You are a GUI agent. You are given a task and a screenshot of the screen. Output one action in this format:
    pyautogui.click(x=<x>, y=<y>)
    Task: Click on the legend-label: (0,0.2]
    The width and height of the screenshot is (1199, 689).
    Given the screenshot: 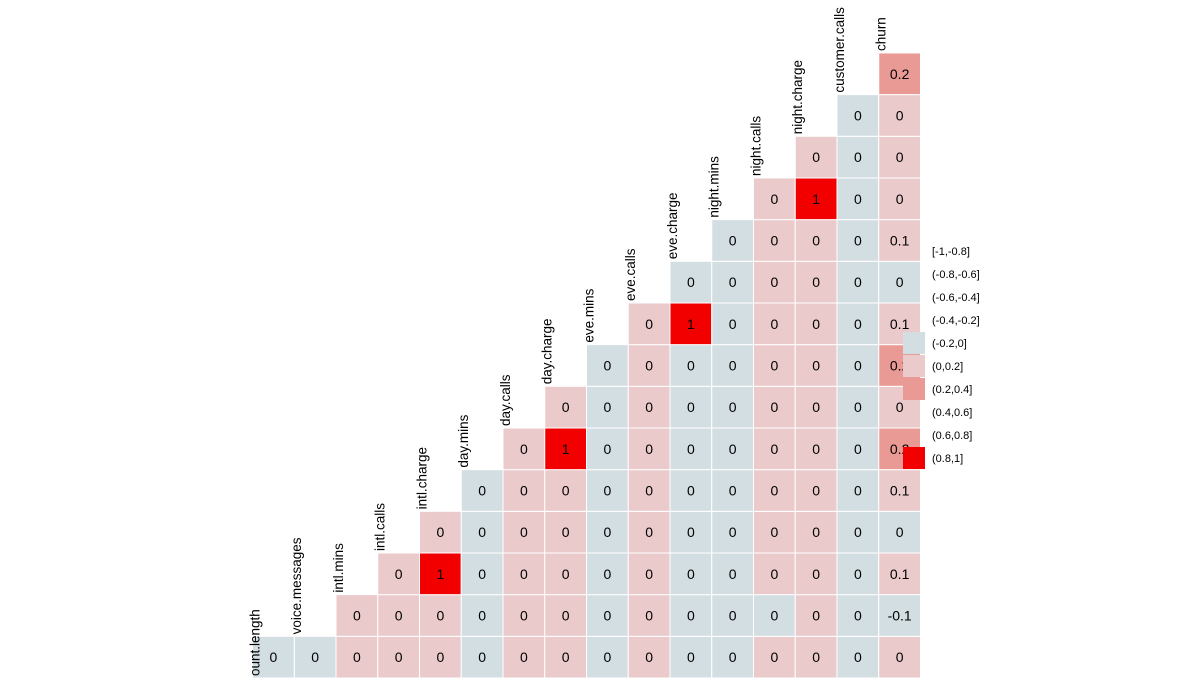 What is the action you would take?
    pyautogui.click(x=947, y=367)
    